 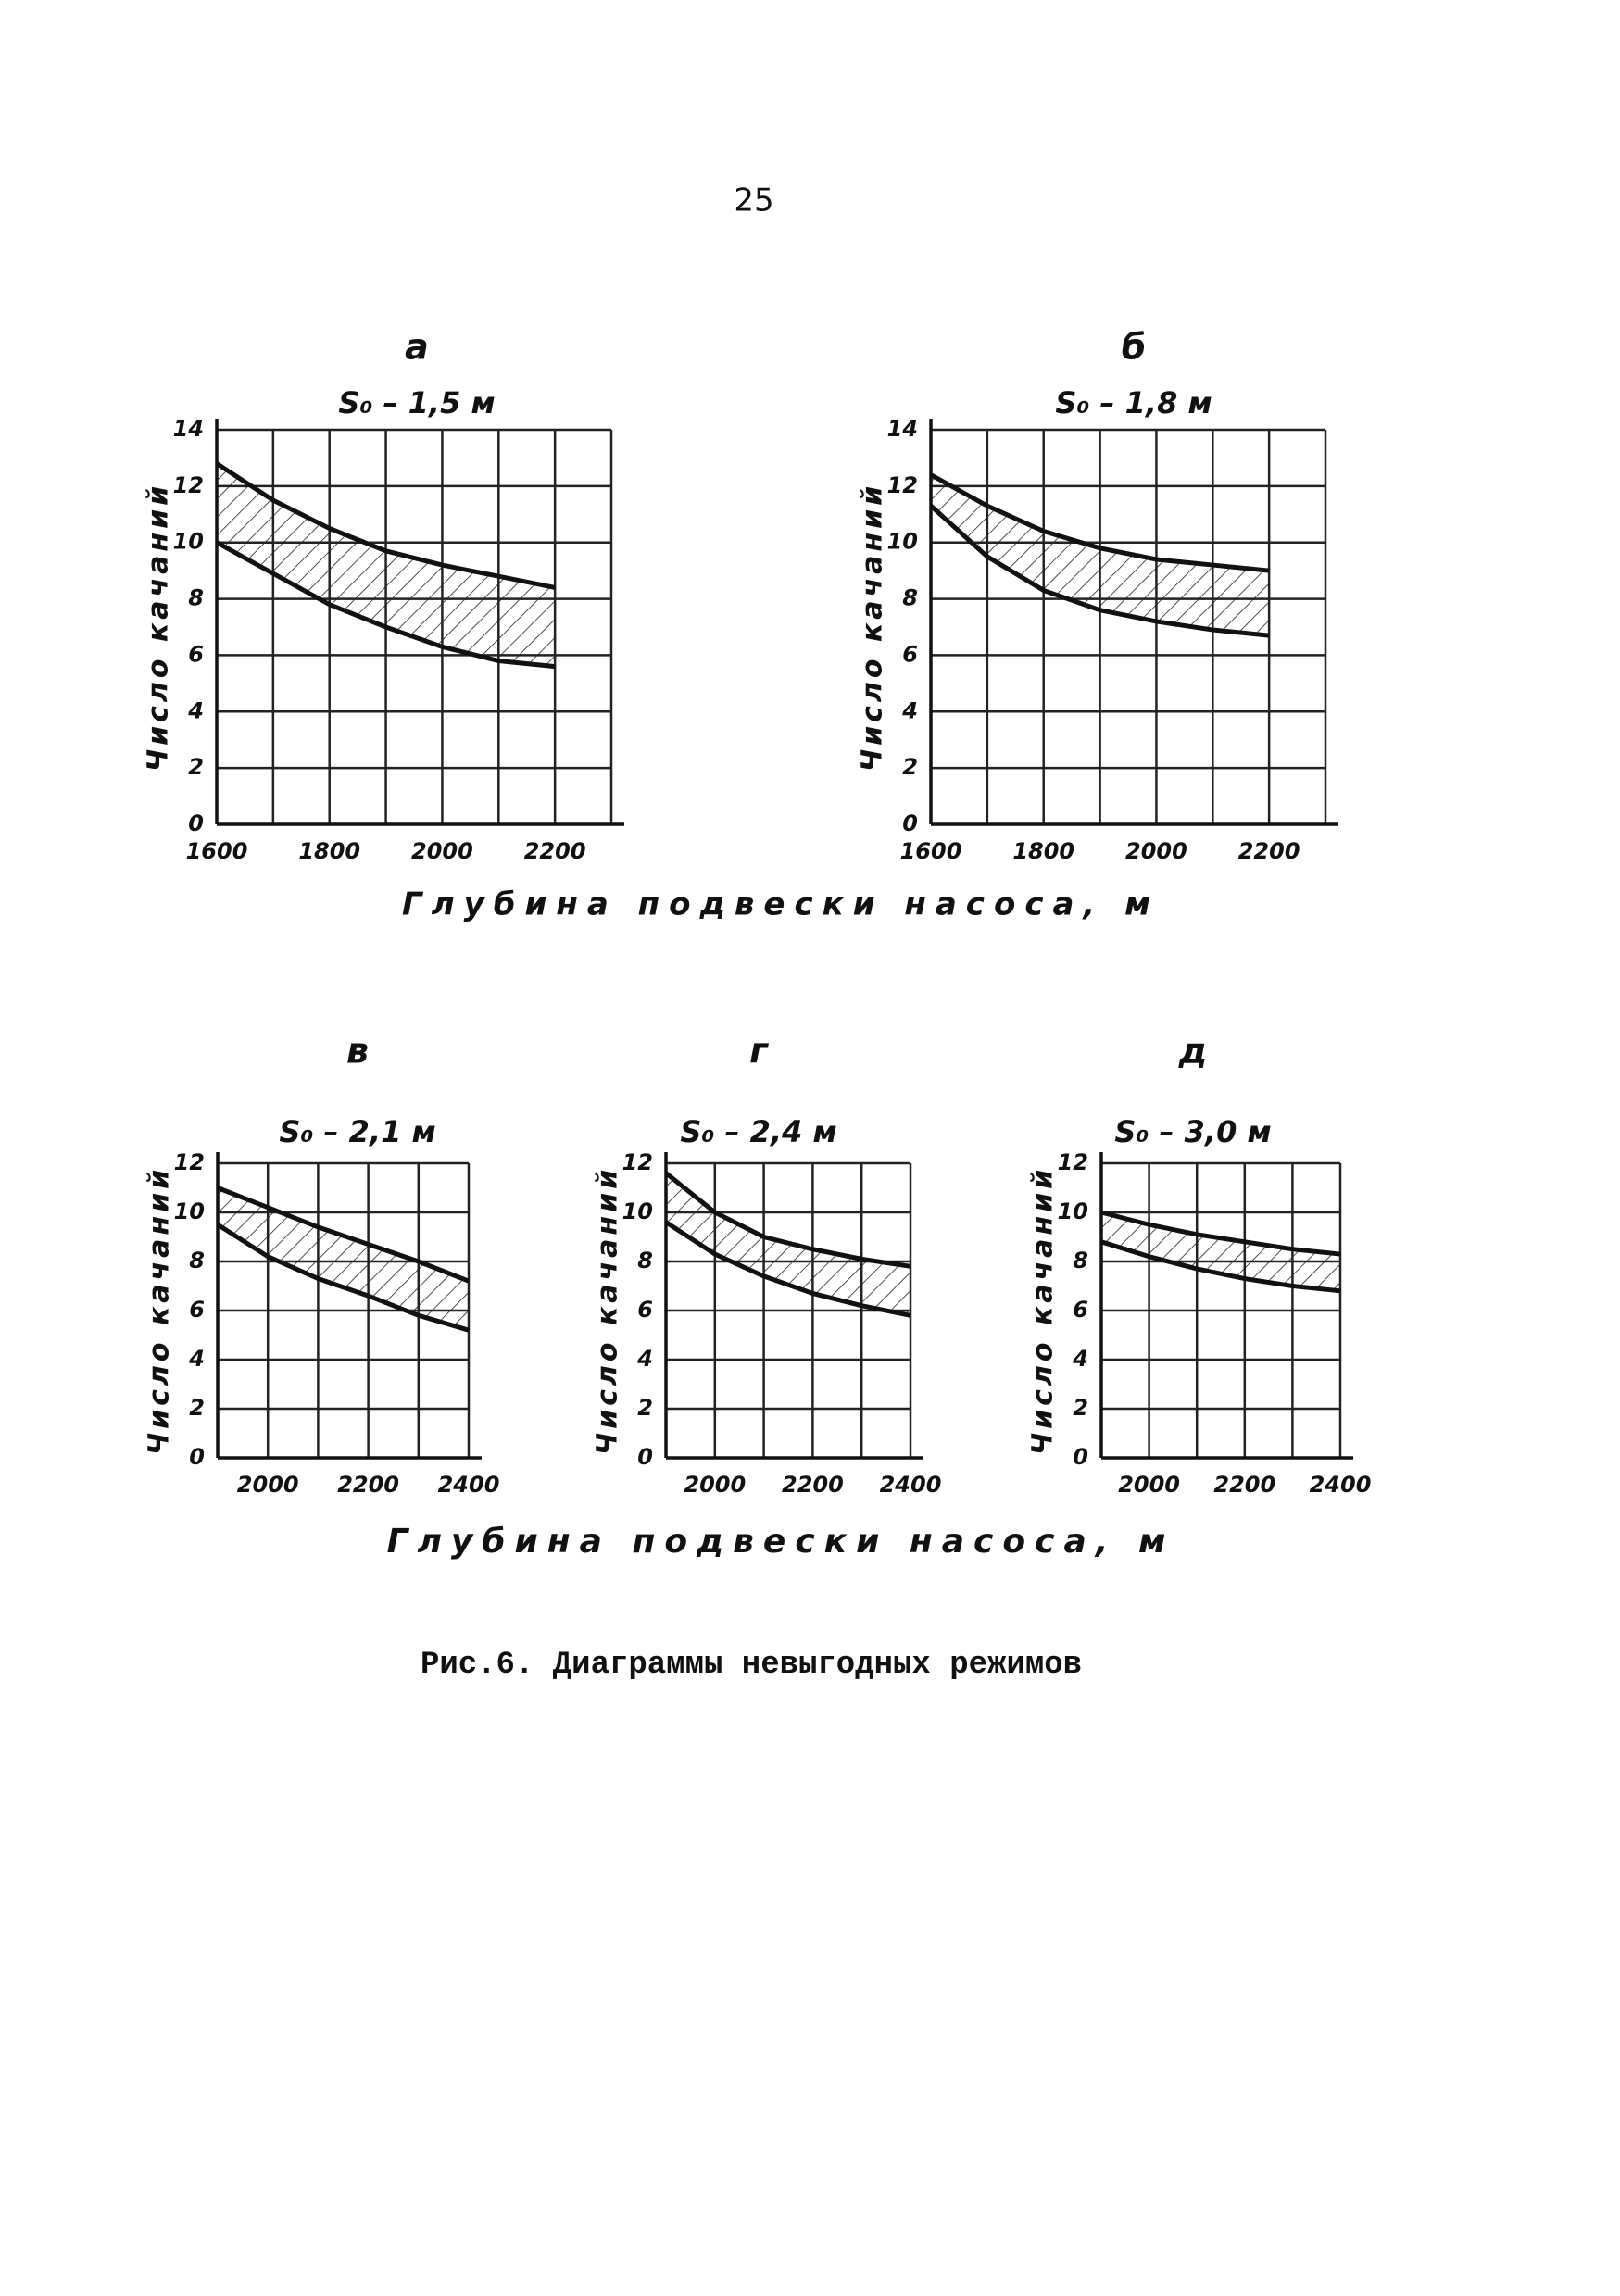 I want to click on chart-label: б, so click(x=1134, y=347).